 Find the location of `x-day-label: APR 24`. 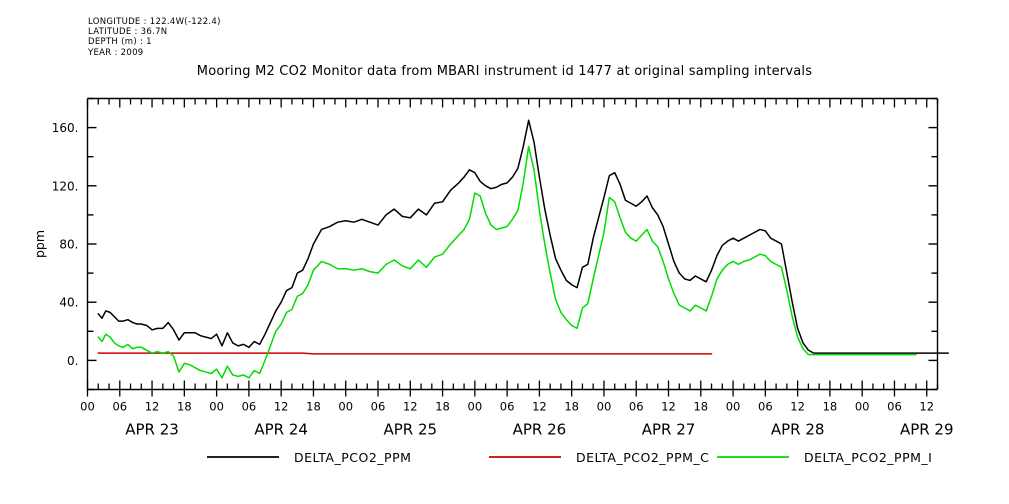

x-day-label: APR 24 is located at coordinates (281, 430).